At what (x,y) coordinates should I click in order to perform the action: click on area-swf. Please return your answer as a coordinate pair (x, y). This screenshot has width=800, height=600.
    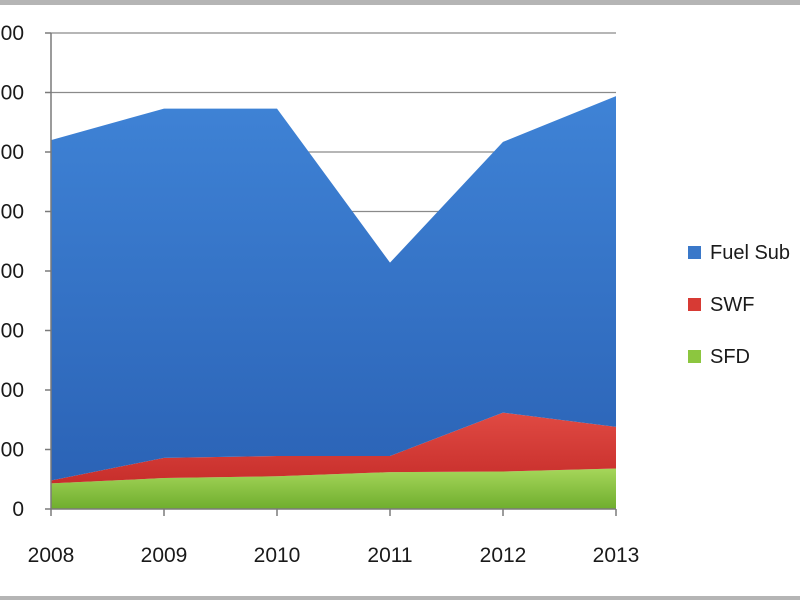
    Looking at the image, I should click on (333, 448).